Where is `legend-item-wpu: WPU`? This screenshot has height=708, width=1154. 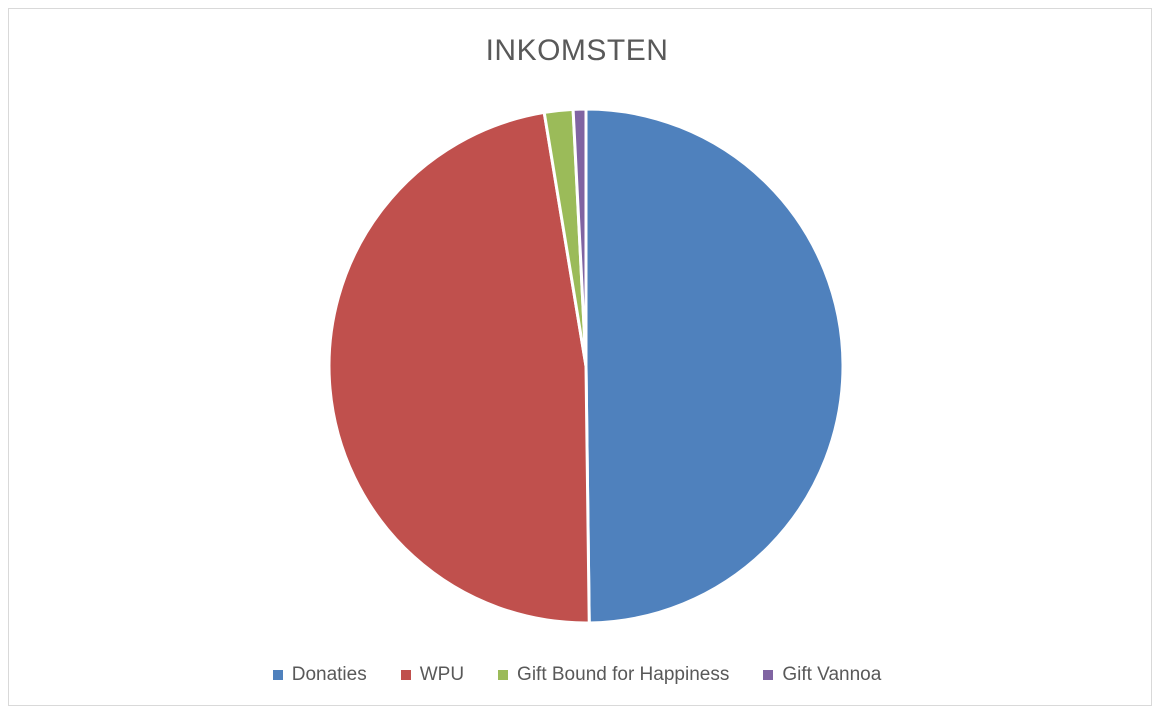
legend-item-wpu: WPU is located at coordinates (432, 675).